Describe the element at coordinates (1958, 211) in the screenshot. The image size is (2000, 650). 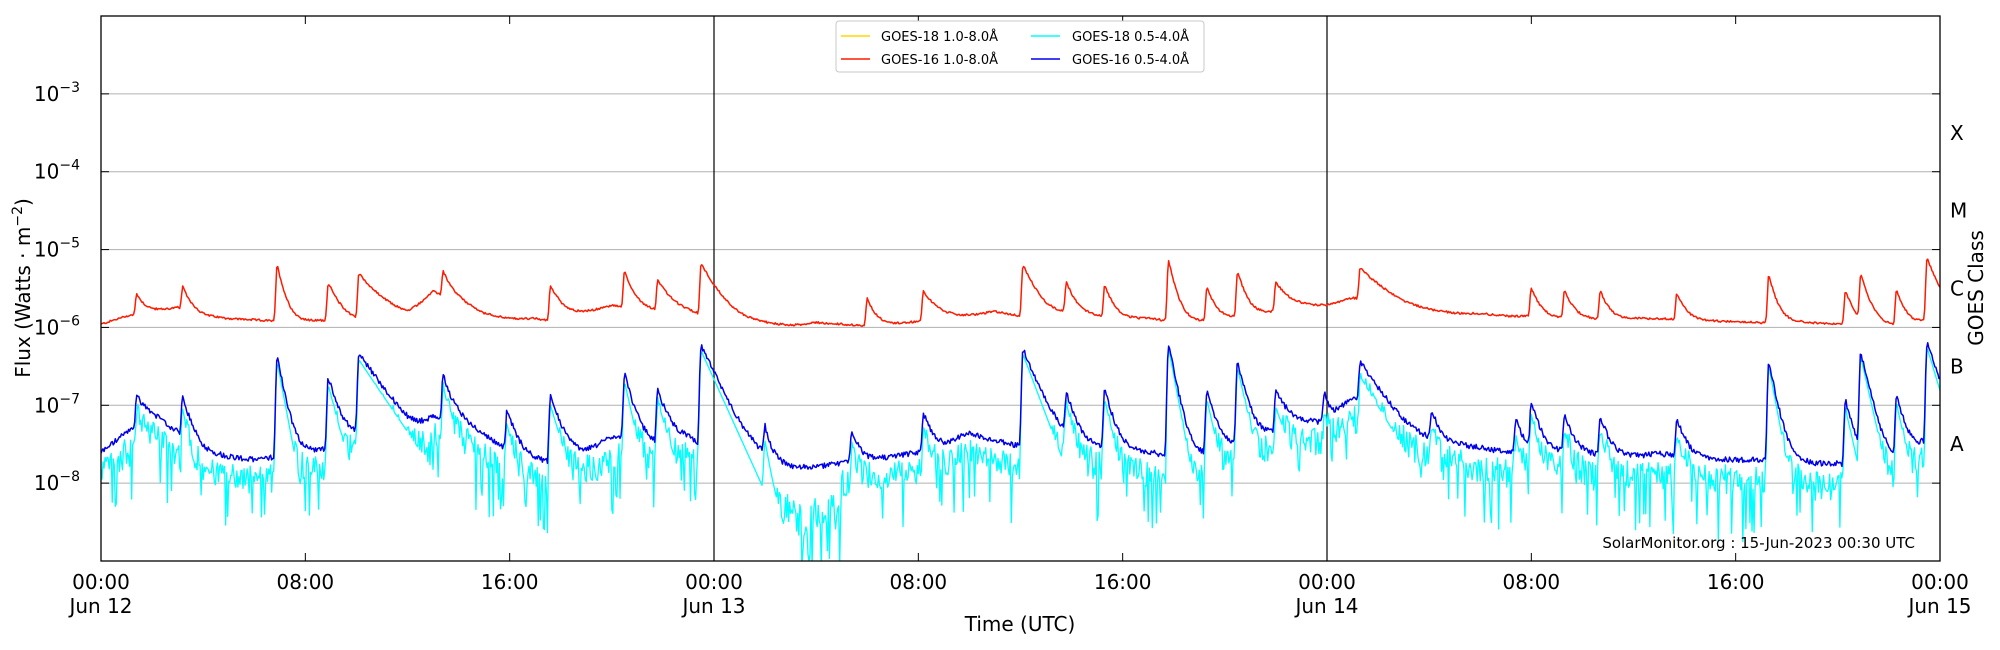
I see `goes-class-label: M` at that location.